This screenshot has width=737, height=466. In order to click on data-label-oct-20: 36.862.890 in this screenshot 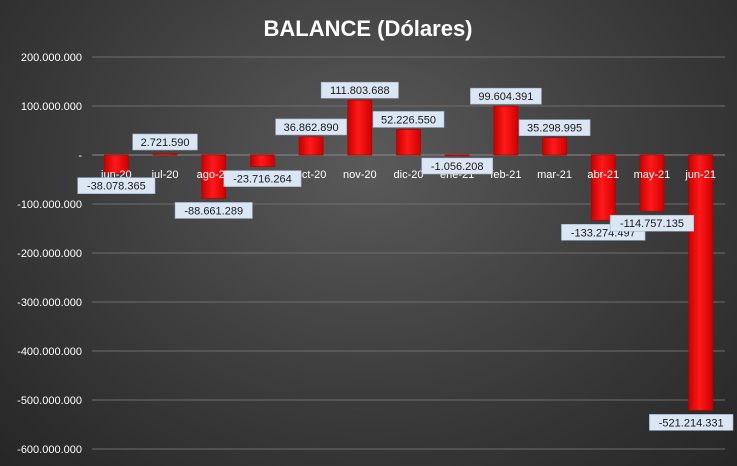, I will do `click(311, 127)`.